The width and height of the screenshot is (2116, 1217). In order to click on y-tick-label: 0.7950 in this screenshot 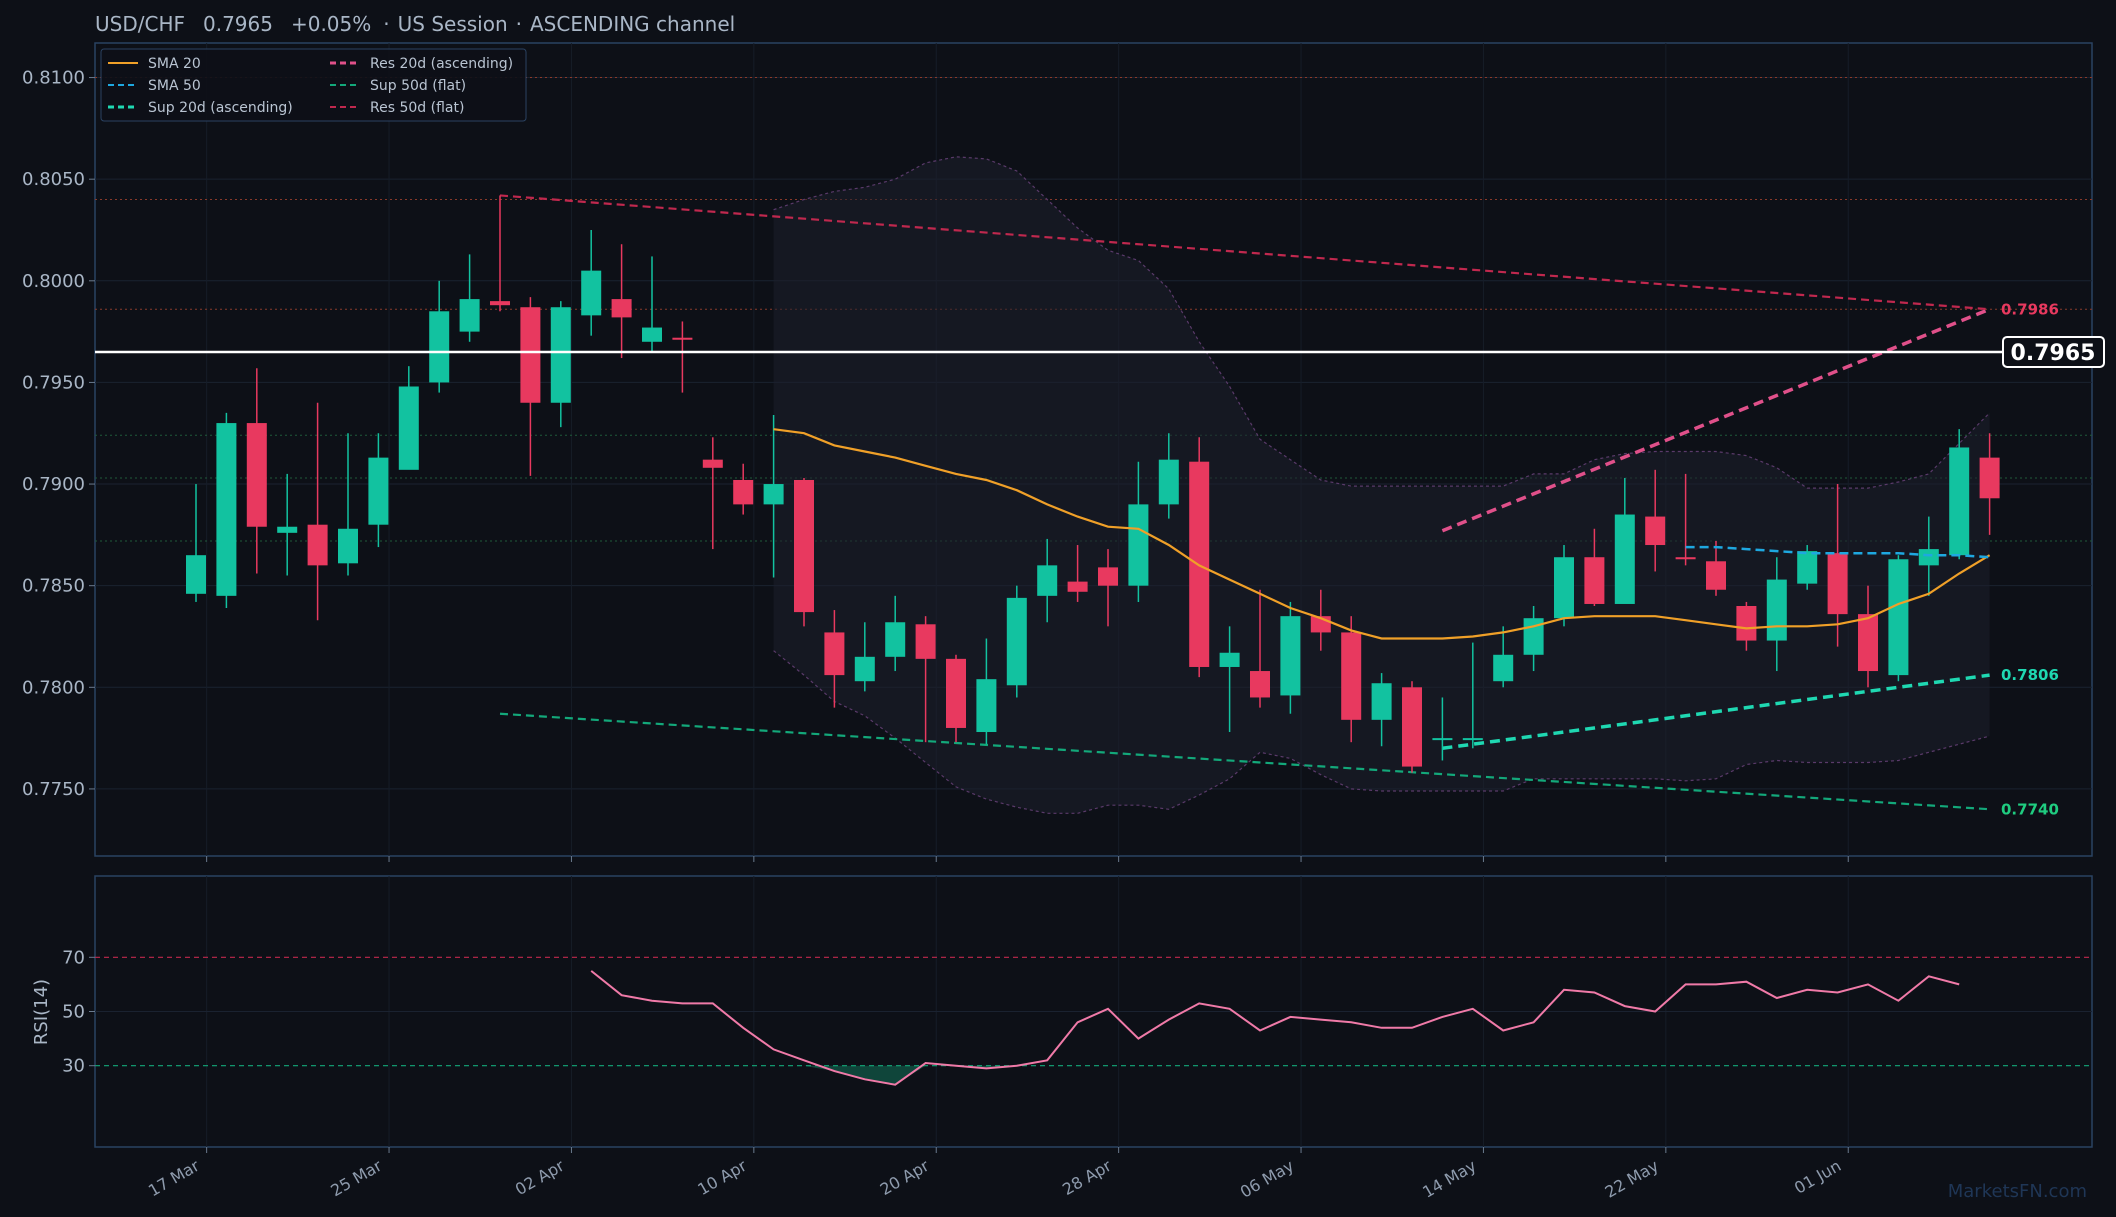, I will do `click(53, 382)`.